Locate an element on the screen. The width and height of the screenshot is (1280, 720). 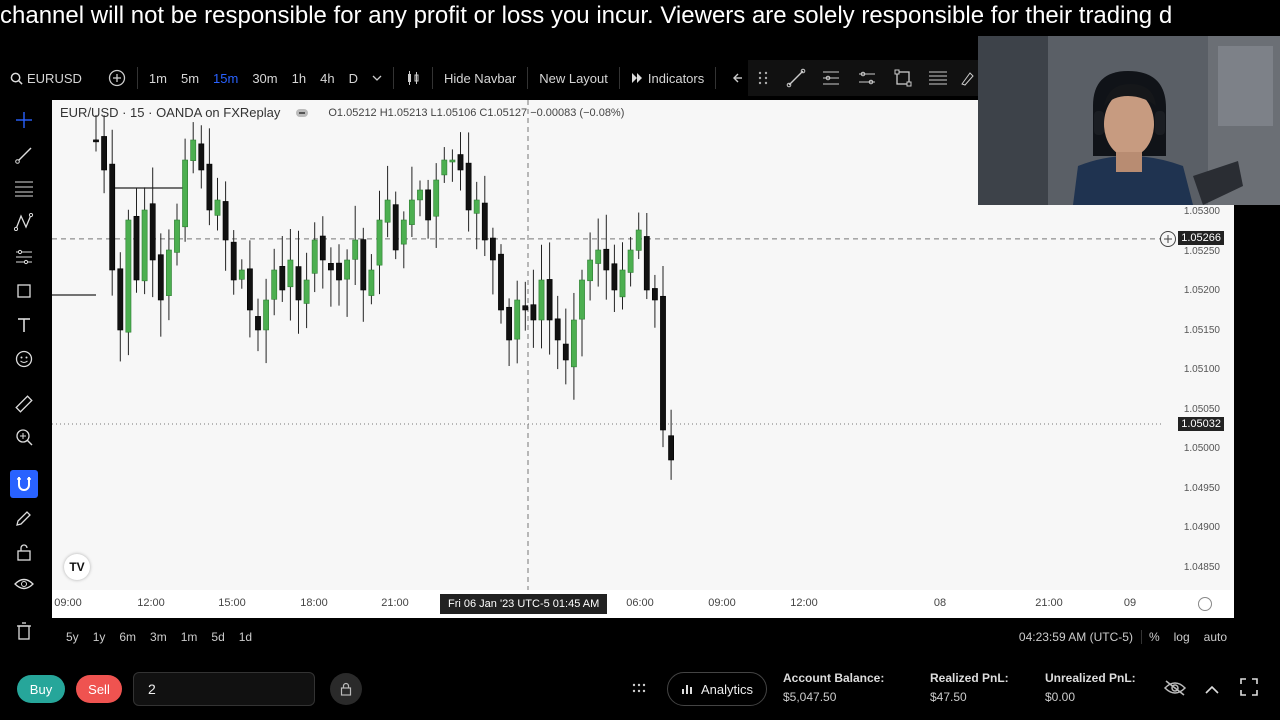
range-1m: 1m is located at coordinates (189, 637).